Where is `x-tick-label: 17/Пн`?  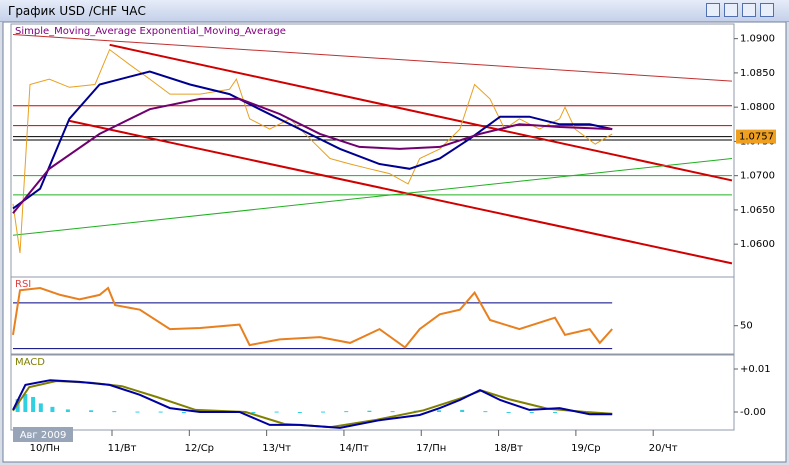
x-tick-label: 17/Пн is located at coordinates (431, 448).